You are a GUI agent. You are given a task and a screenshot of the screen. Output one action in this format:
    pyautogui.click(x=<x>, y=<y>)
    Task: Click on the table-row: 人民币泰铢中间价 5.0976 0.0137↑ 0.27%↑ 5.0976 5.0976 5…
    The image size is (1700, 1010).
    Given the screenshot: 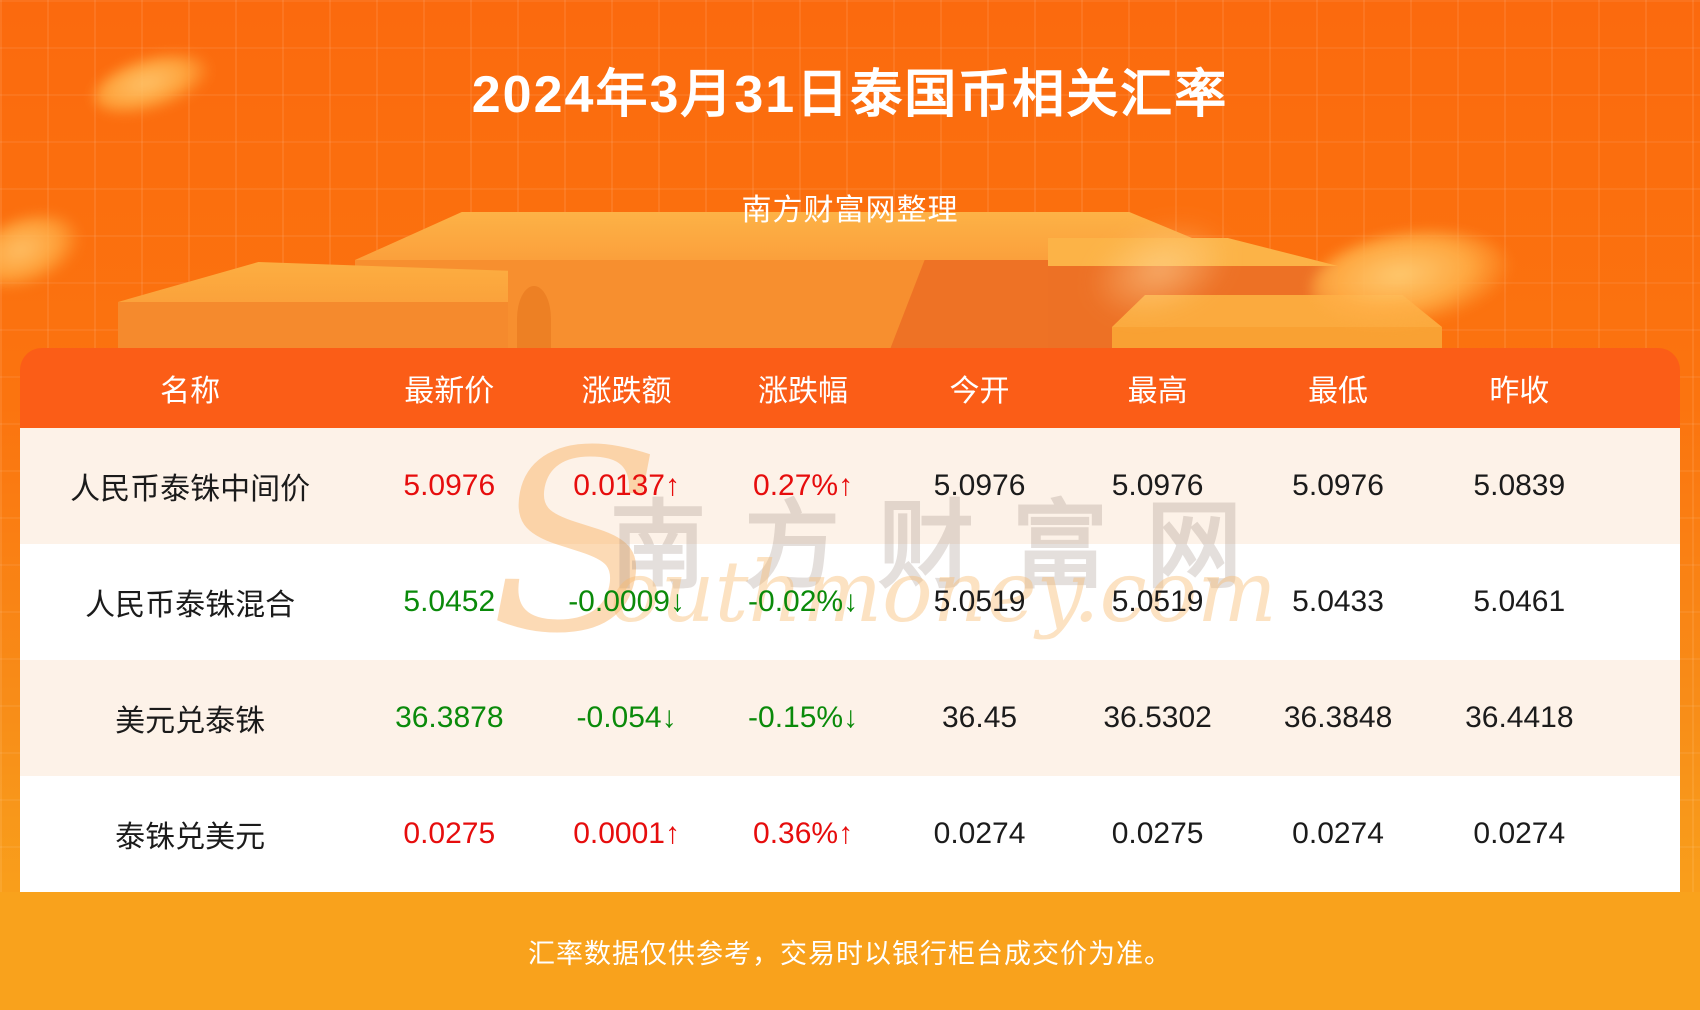 What is the action you would take?
    pyautogui.click(x=850, y=486)
    